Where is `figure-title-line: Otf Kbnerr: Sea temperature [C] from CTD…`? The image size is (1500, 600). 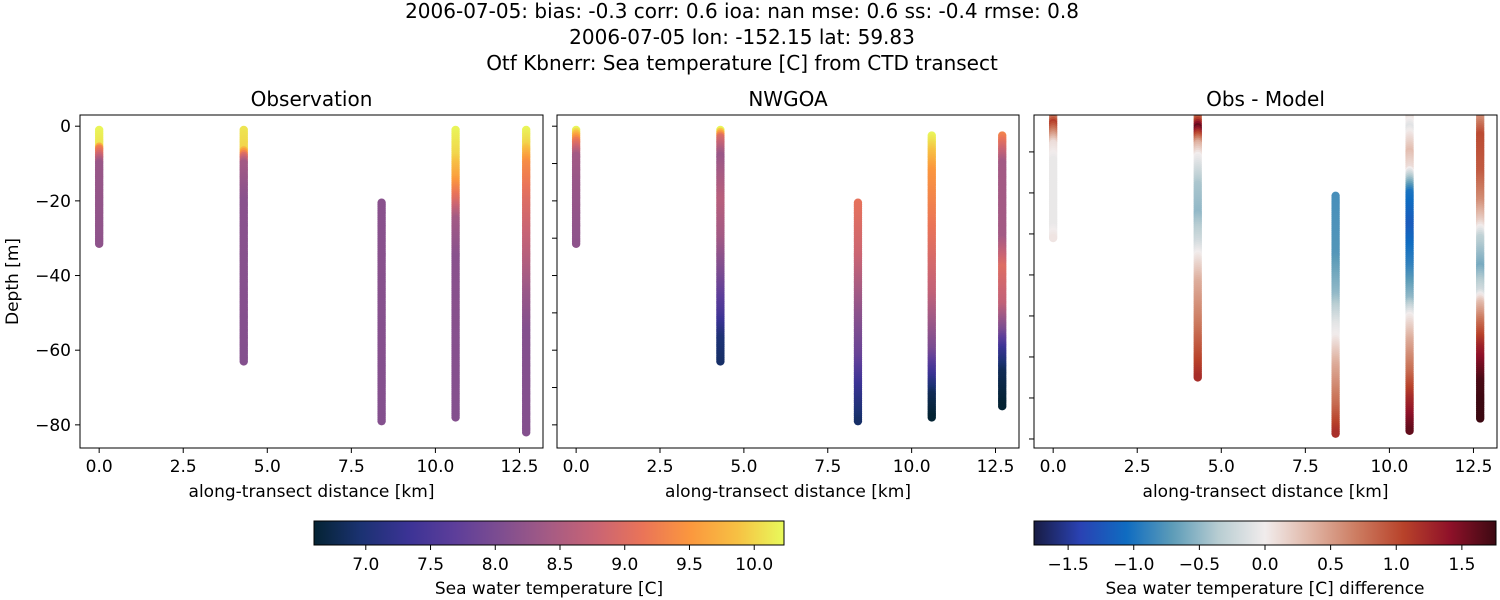
figure-title-line: Otf Kbnerr: Sea temperature [C] from CTD… is located at coordinates (742, 63).